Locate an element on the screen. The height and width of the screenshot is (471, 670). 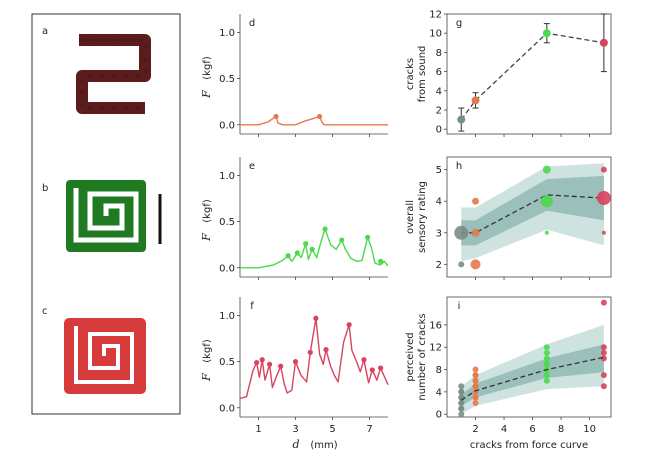
sample-a-strip is located at coordinates (113, 74).